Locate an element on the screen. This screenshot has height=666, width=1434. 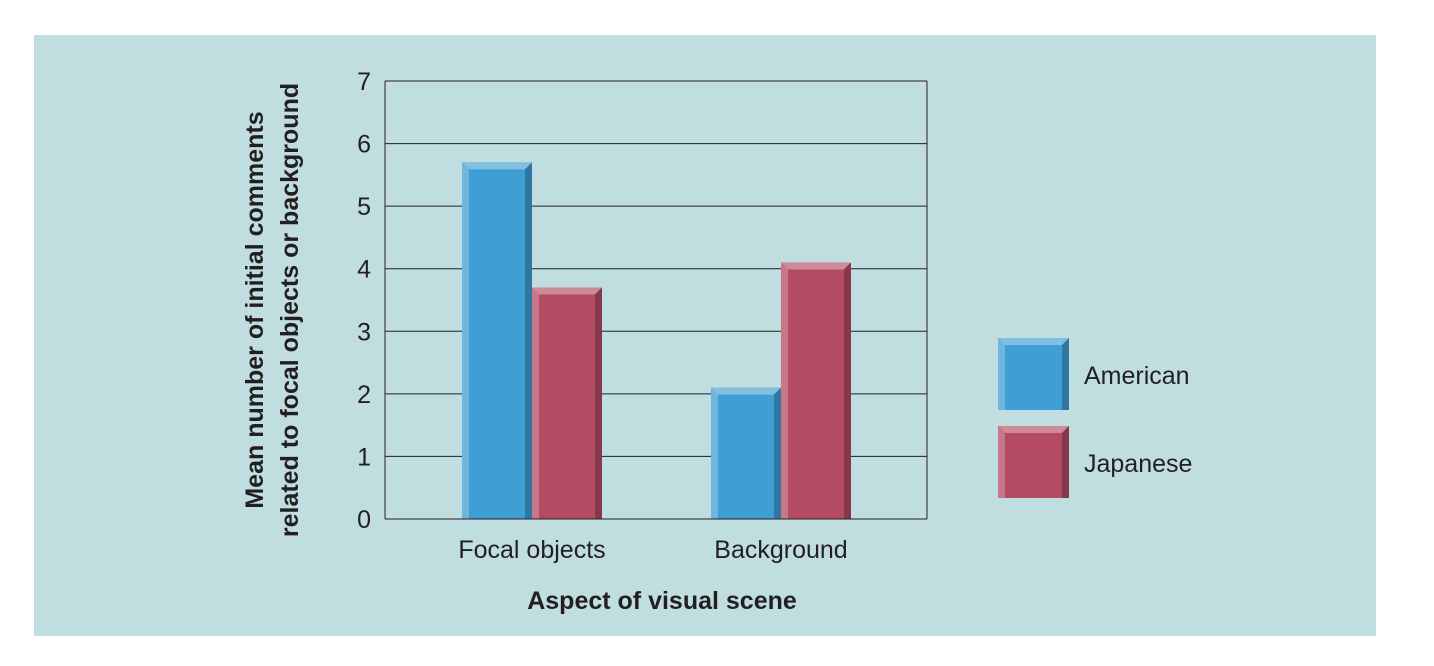
bar-japanese-background is located at coordinates (816, 390).